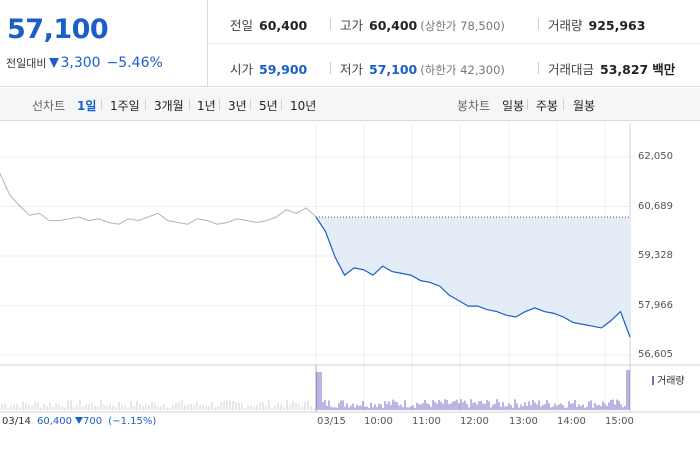 This screenshot has width=700, height=450. What do you see at coordinates (513, 106) in the screenshot?
I see `tab-daily: 일봉` at bounding box center [513, 106].